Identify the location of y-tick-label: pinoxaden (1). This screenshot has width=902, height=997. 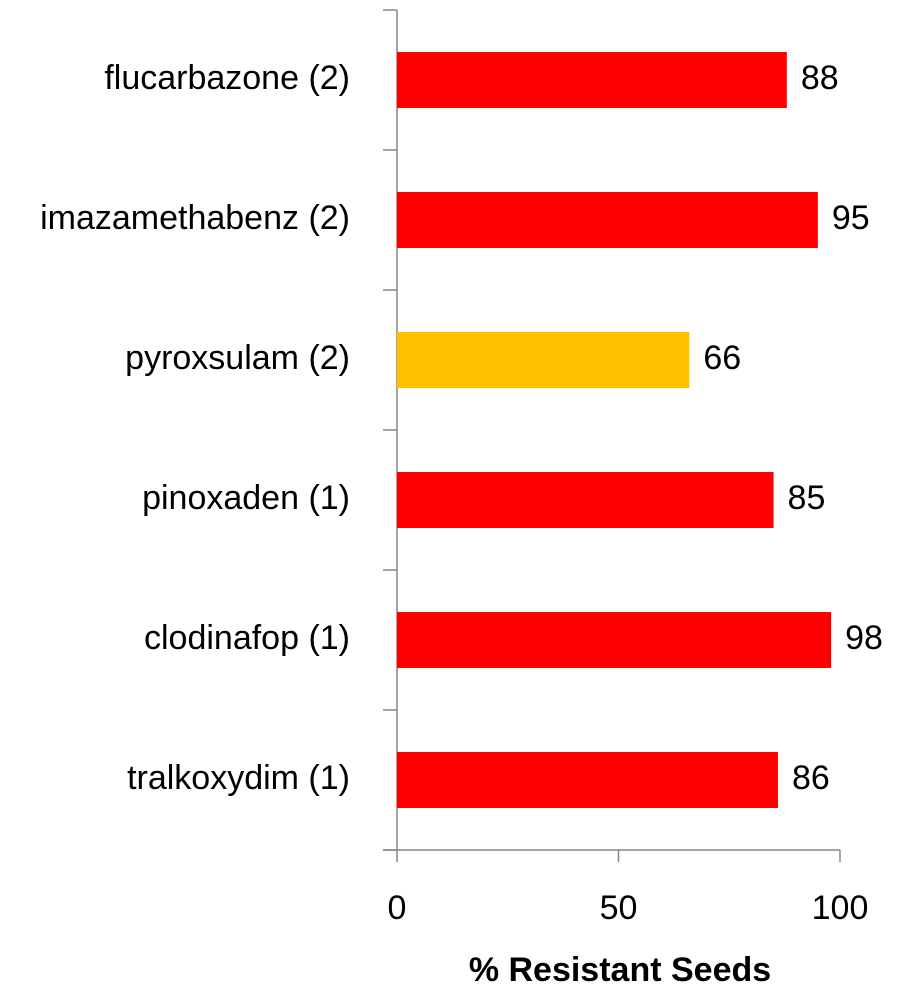
(246, 498).